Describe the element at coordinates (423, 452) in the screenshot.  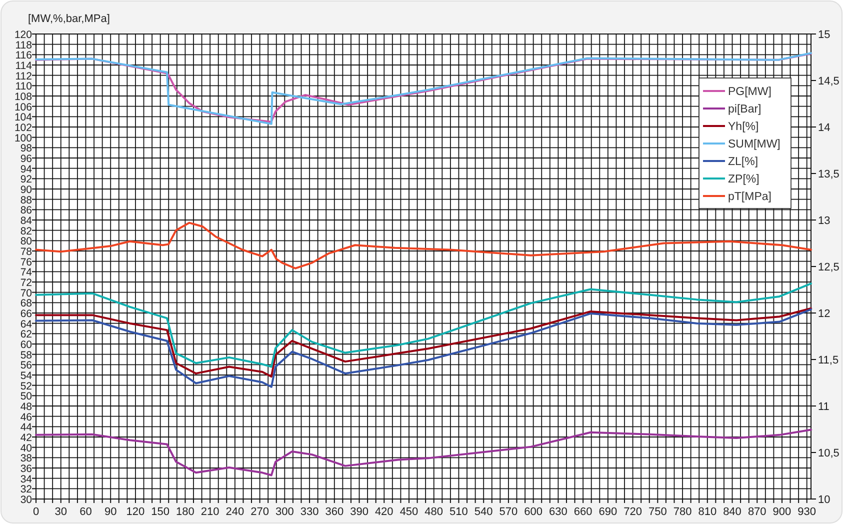
I see `line-series` at that location.